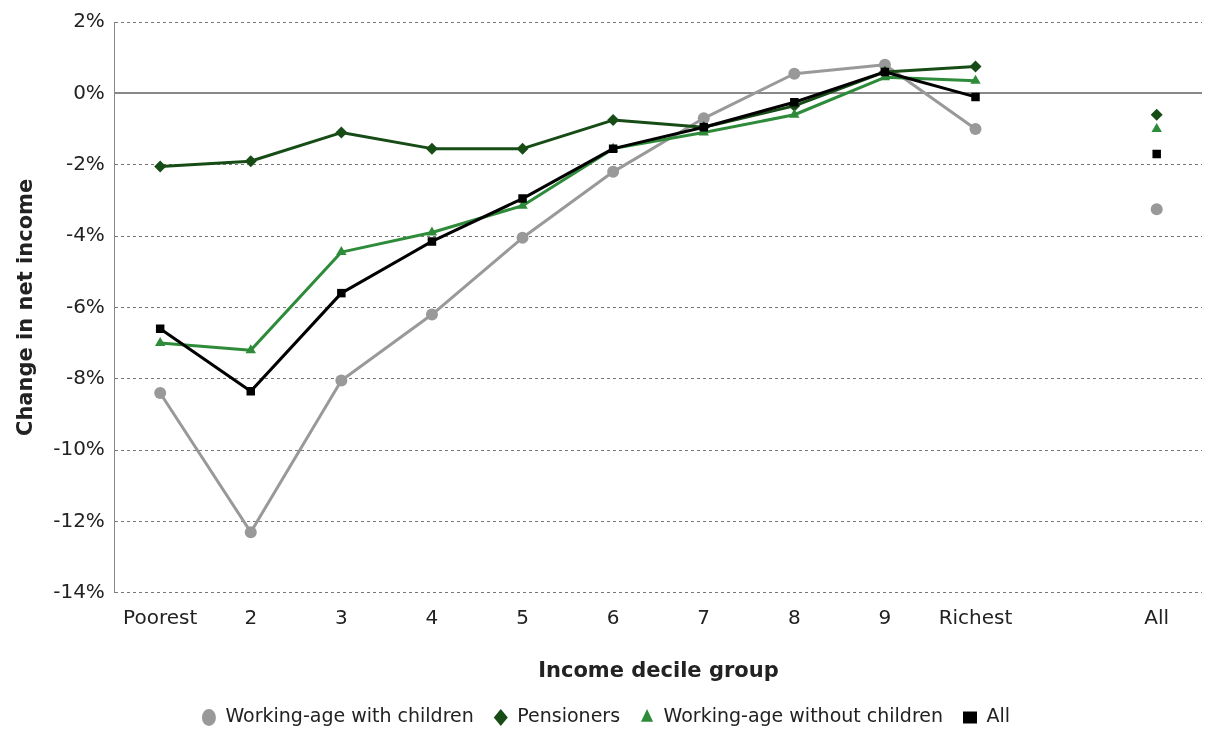 This screenshot has width=1232, height=747. I want to click on y-tick-label: -2%, so click(85, 162).